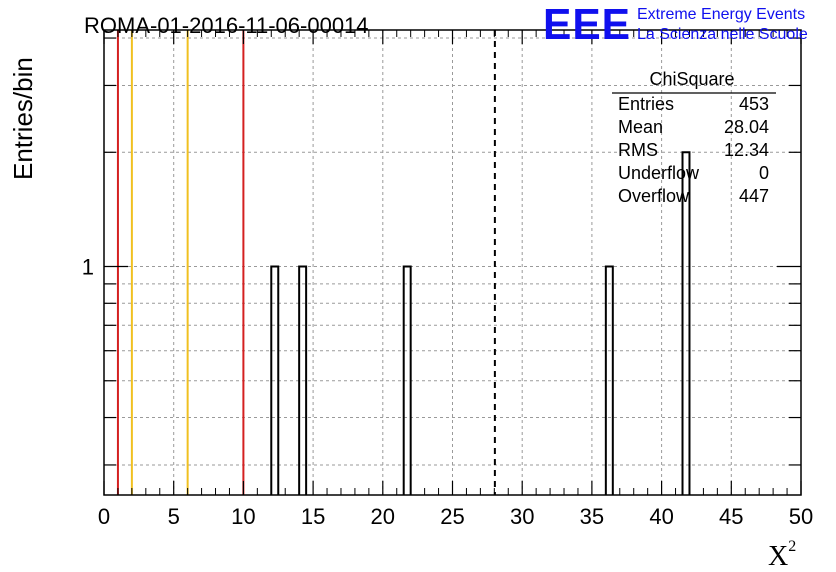 This screenshot has height=572, width=836. What do you see at coordinates (313, 516) in the screenshot?
I see `x-tick-label: 15` at bounding box center [313, 516].